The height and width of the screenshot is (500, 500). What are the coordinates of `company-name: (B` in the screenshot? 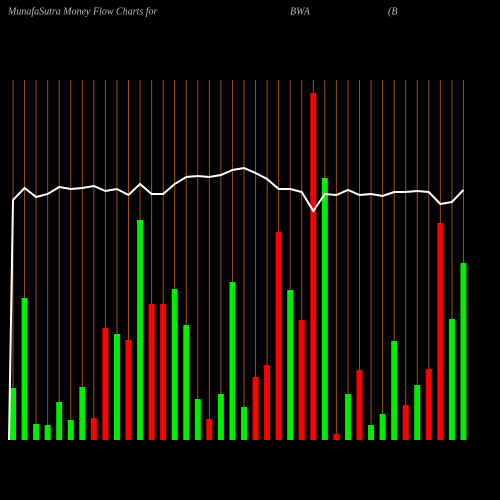 It's located at (392, 11).